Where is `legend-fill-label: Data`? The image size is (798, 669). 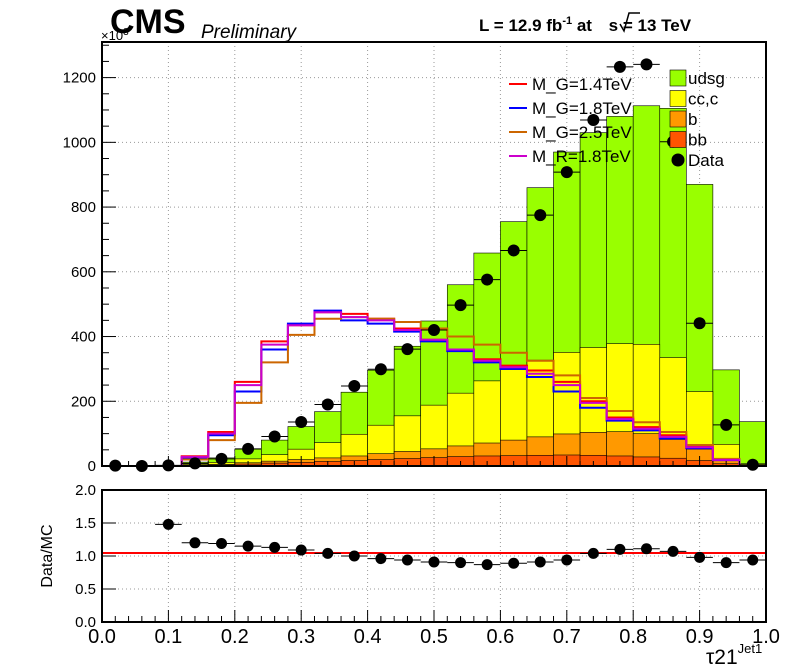 legend-fill-label: Data is located at coordinates (706, 160).